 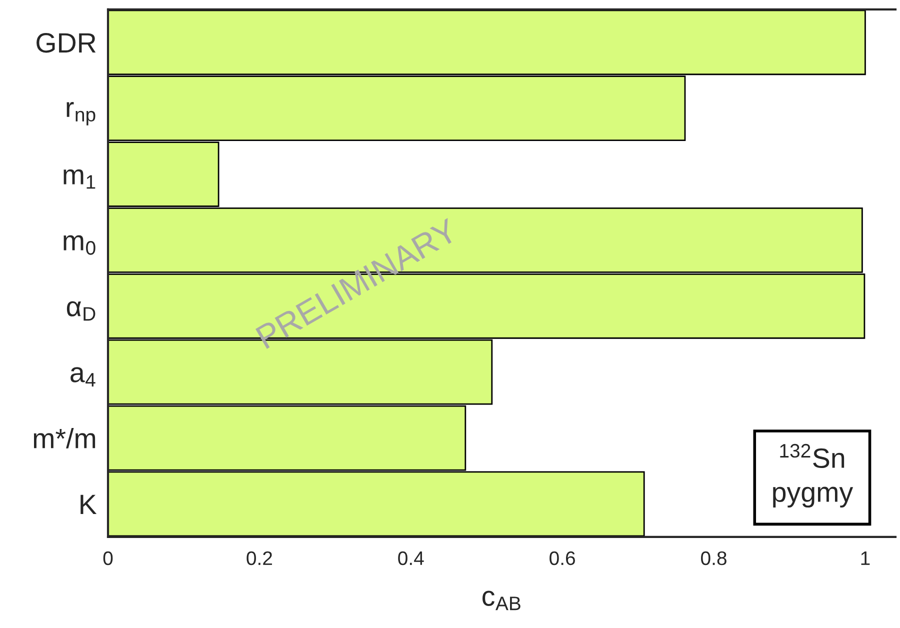 What do you see at coordinates (88, 504) in the screenshot?
I see `y-tick-label: K` at bounding box center [88, 504].